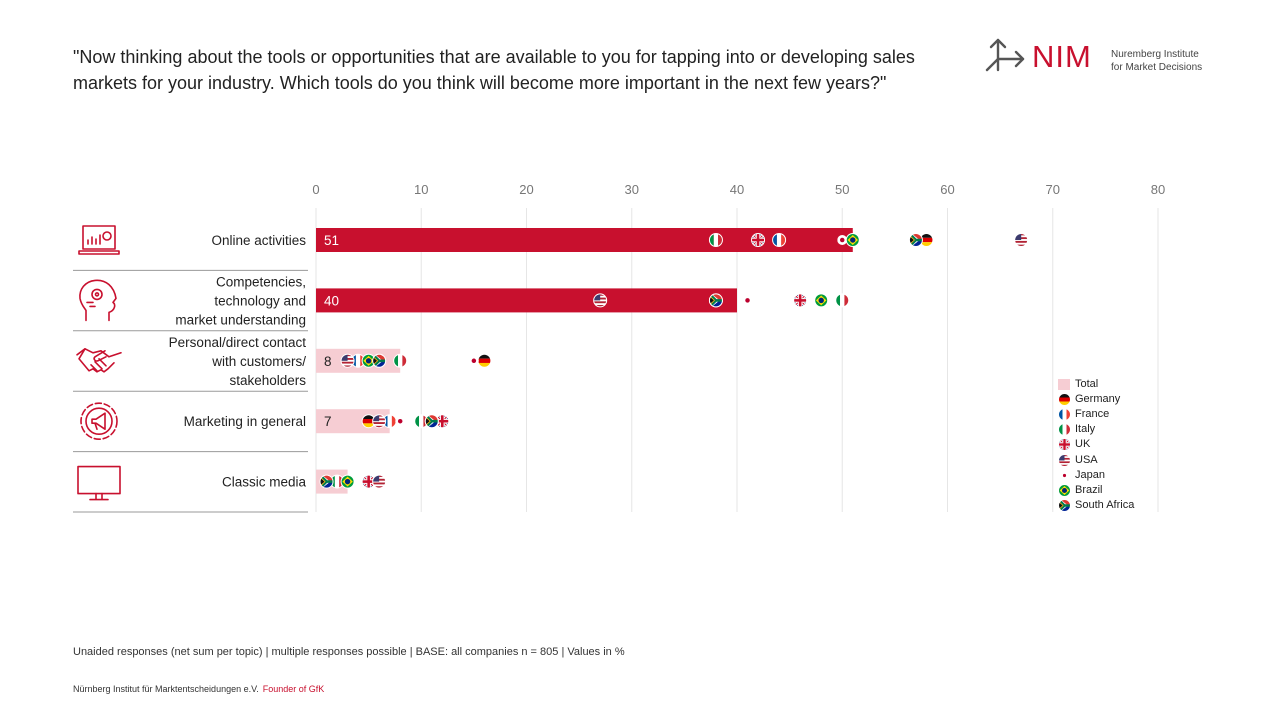 The width and height of the screenshot is (1280, 720). Describe the element at coordinates (1087, 384) in the screenshot. I see `legend-label: Total` at that location.